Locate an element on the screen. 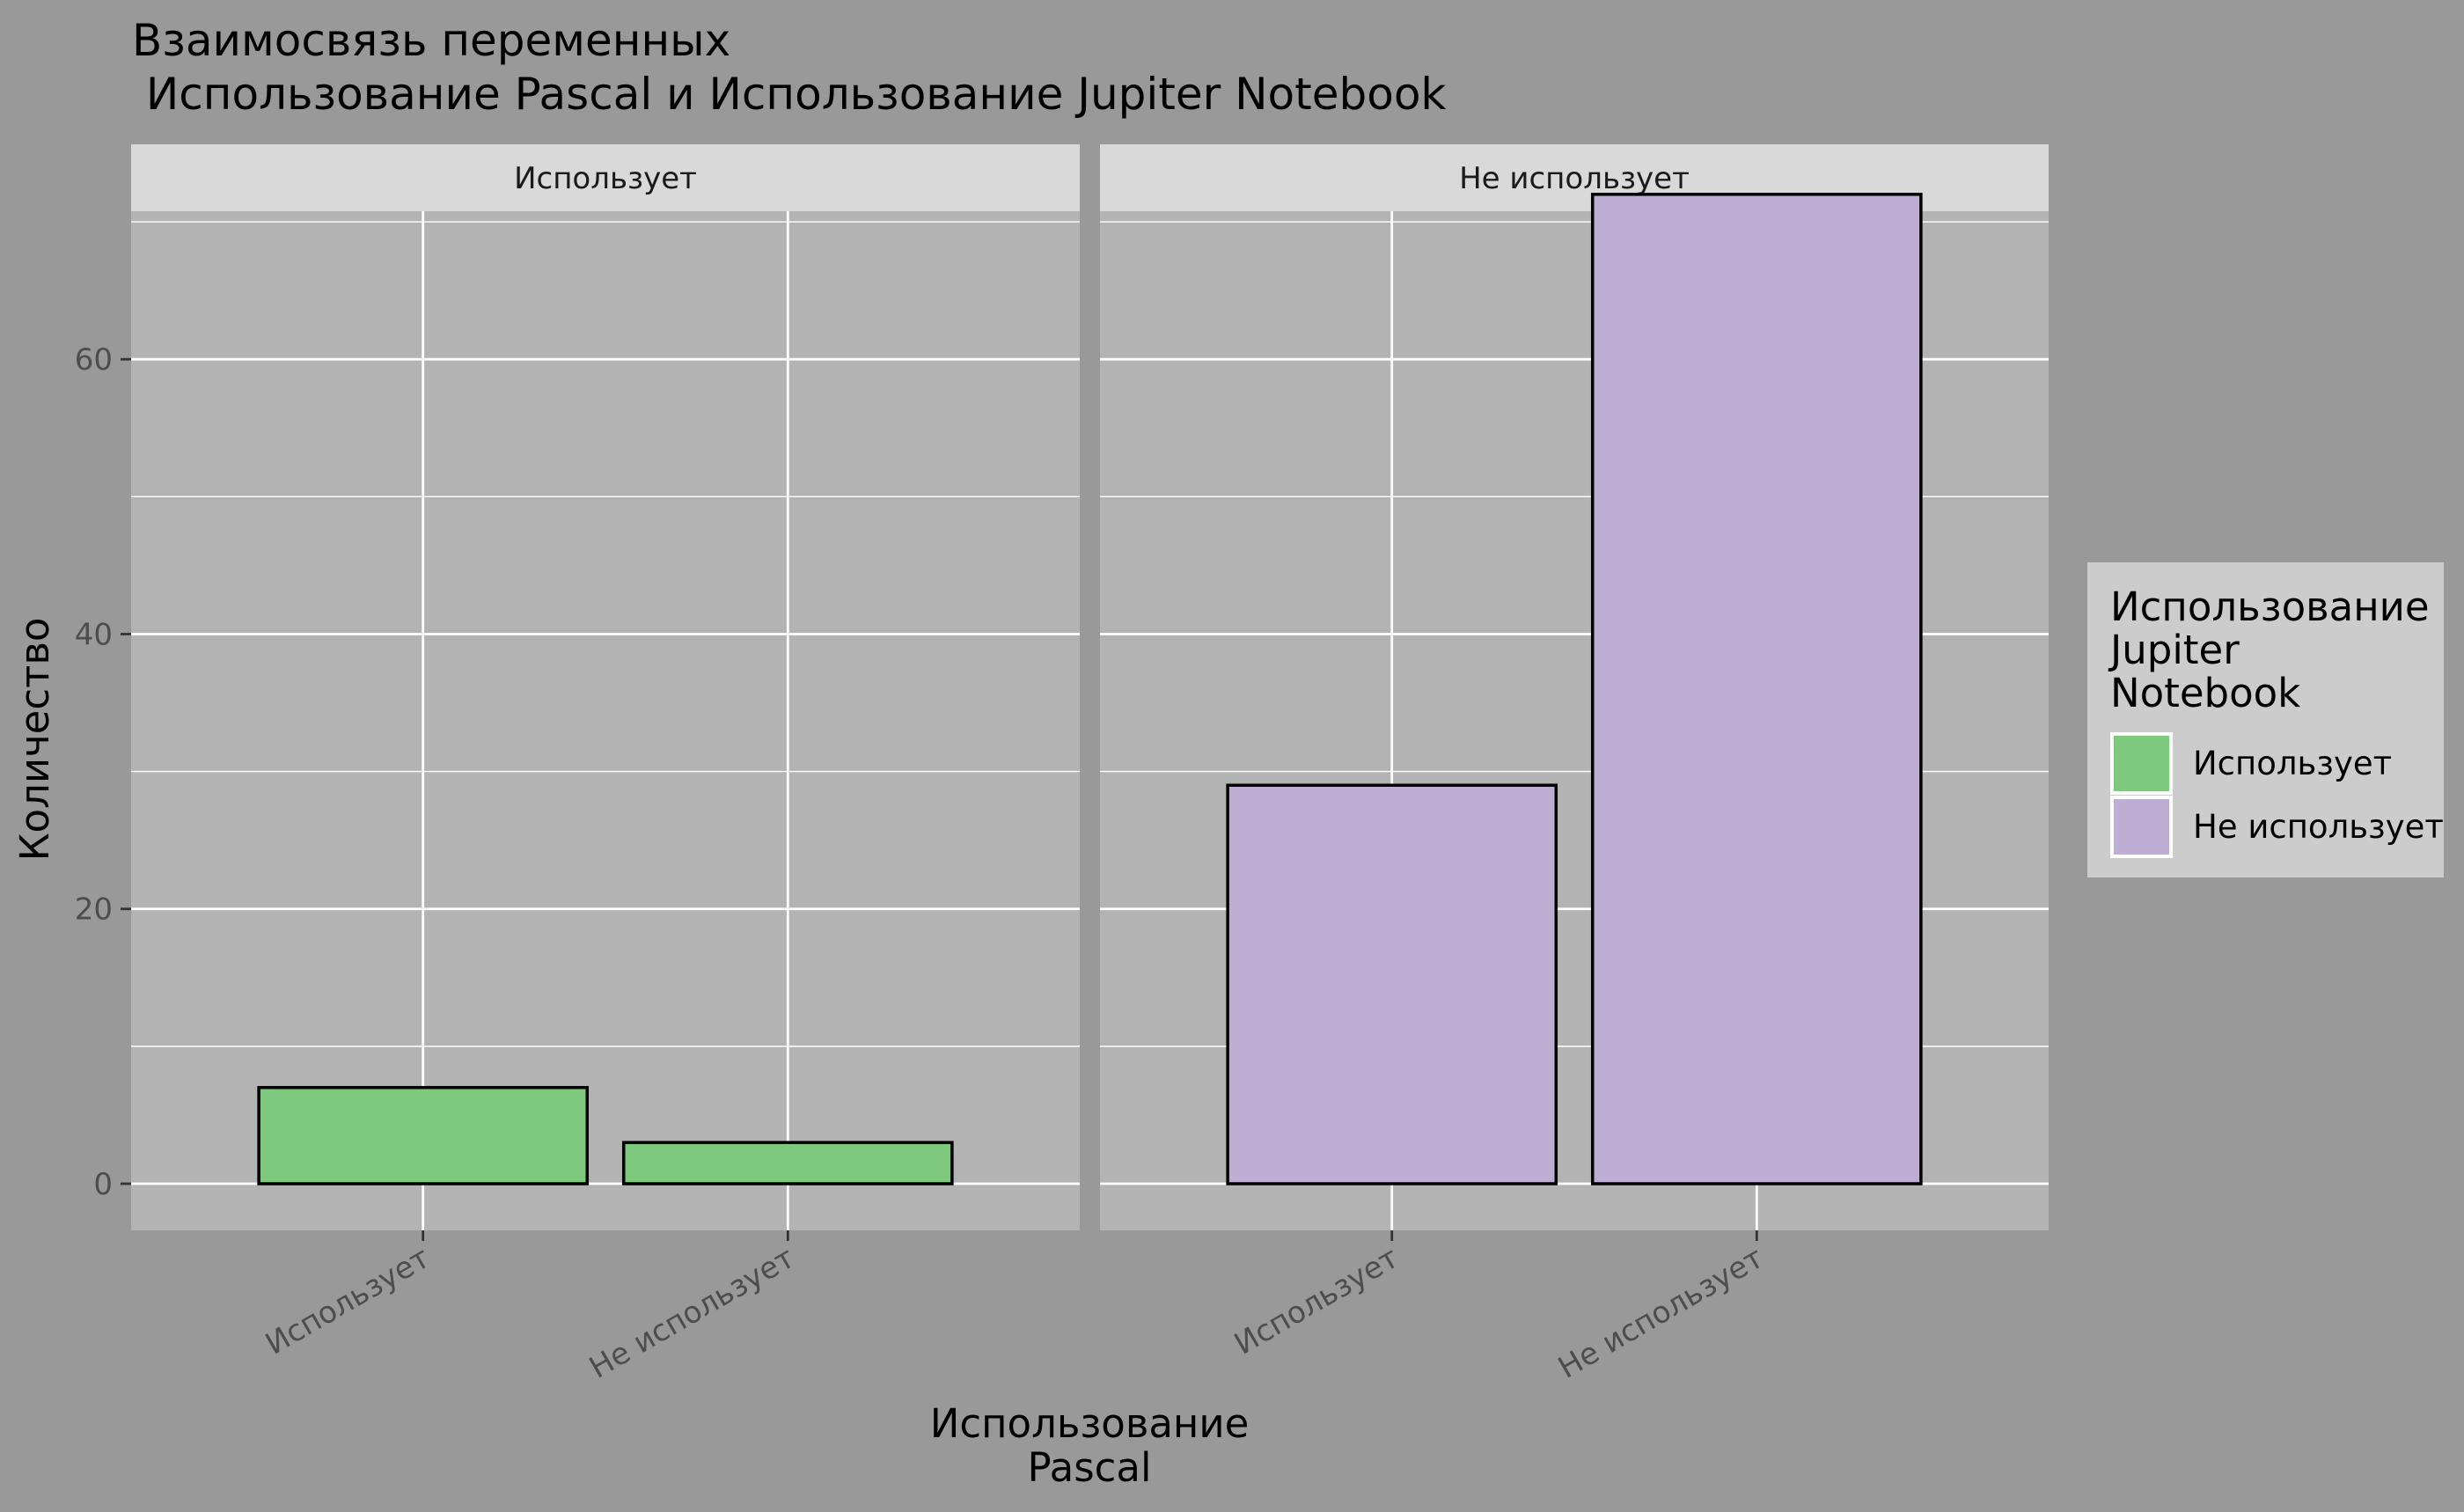  x-axis-title-line-1: Использование is located at coordinates (1090, 1424).